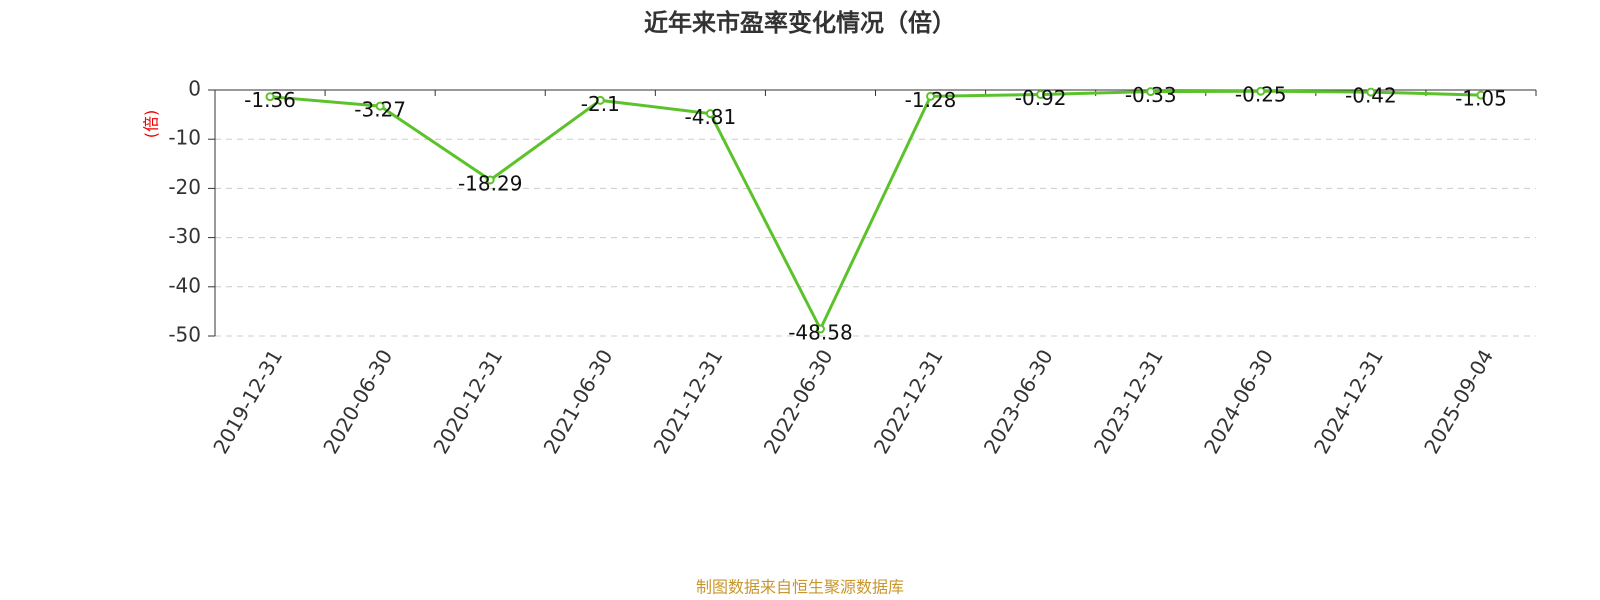 Image resolution: width=1600 pixels, height=600 pixels. I want to click on data-label: -1.28, so click(931, 100).